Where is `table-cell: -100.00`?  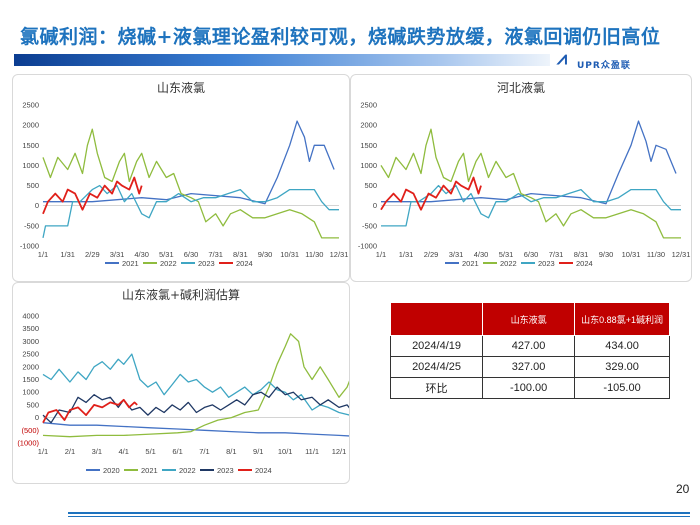 table-cell: -100.00 is located at coordinates (529, 388).